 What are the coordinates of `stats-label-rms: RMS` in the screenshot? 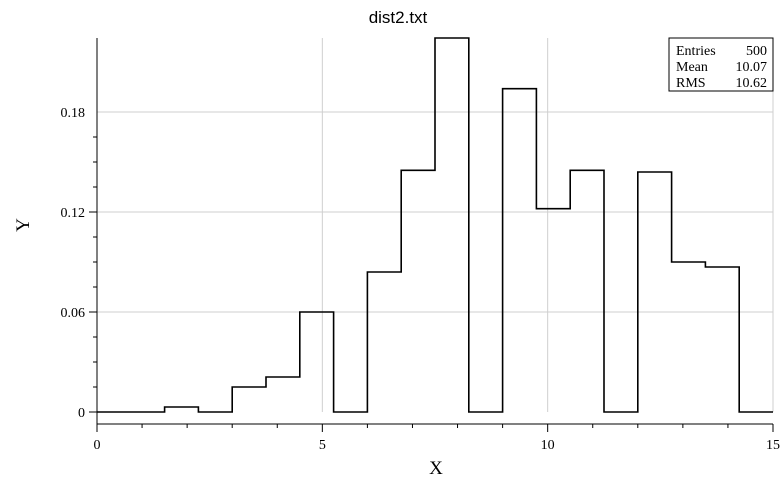 It's located at (691, 83).